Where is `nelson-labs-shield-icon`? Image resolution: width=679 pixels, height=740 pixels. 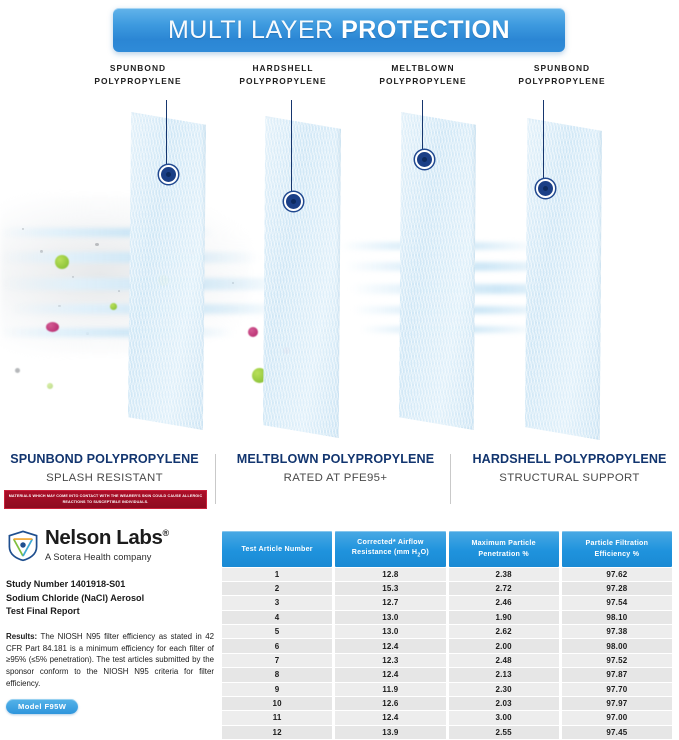
nelson-labs-shield-icon is located at coordinates (23, 545).